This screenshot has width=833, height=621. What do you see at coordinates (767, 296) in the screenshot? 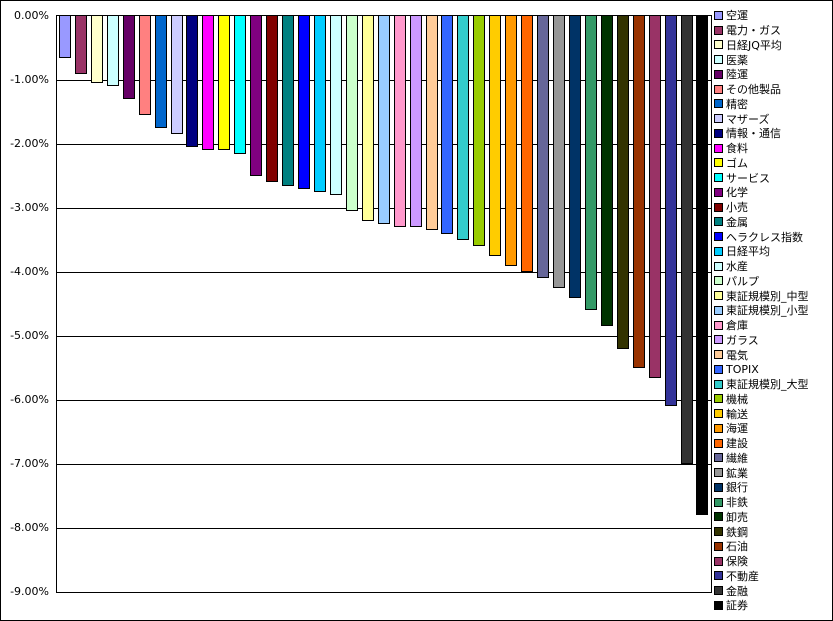
I see `legend-label: 東証規模別_中型` at bounding box center [767, 296].